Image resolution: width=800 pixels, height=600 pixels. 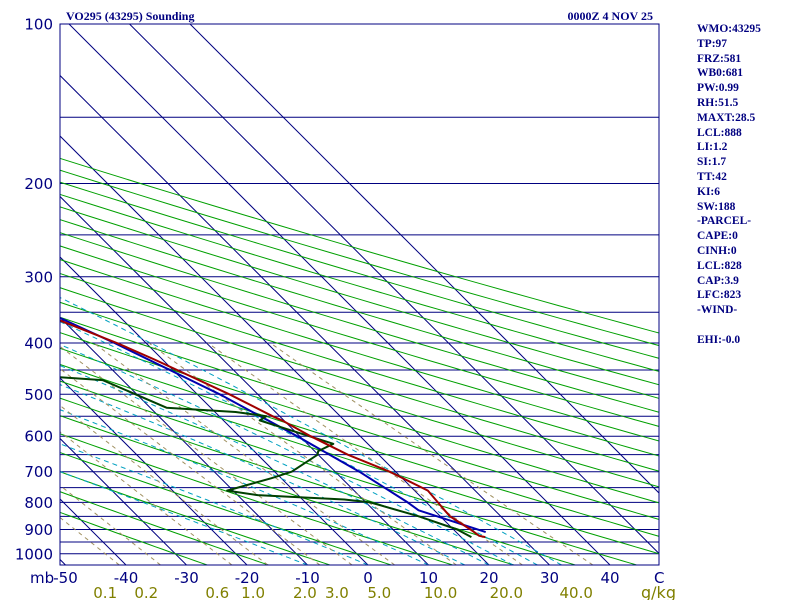 I want to click on index-rh: RH:51.5, so click(x=718, y=102).